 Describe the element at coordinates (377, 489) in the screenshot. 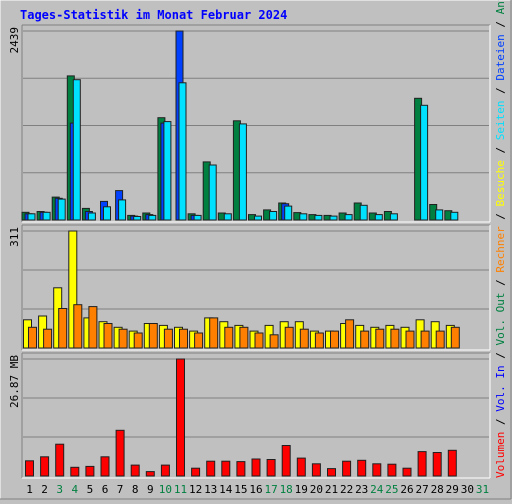

I see `x-tick-label: 24` at that location.